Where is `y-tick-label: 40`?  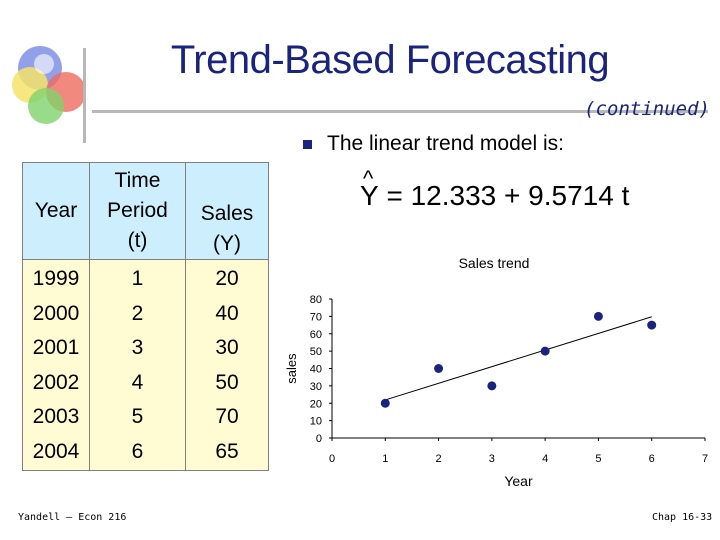
y-tick-label: 40 is located at coordinates (316, 370).